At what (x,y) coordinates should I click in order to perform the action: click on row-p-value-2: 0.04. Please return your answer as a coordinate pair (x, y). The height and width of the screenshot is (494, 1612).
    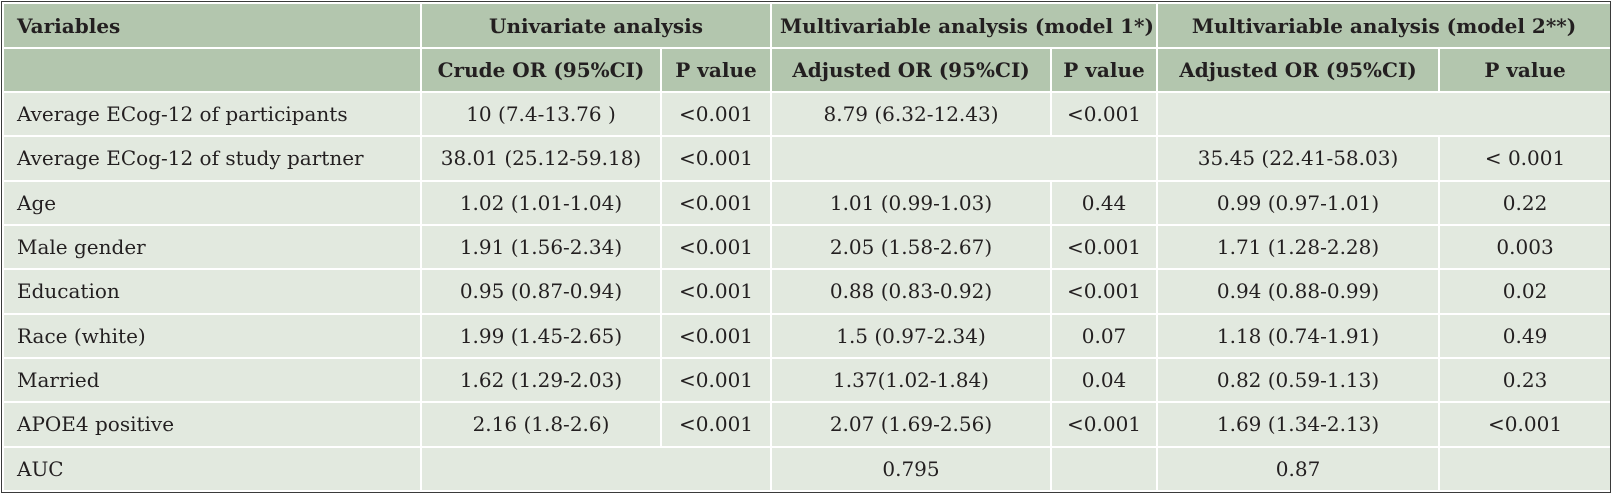
    Looking at the image, I should click on (1104, 380).